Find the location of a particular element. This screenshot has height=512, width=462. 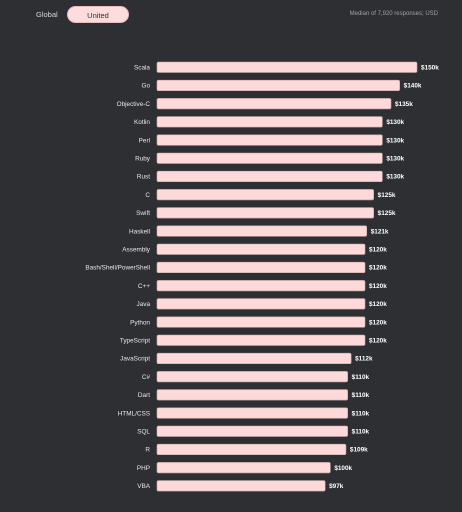

category-label: Python is located at coordinates (140, 322).